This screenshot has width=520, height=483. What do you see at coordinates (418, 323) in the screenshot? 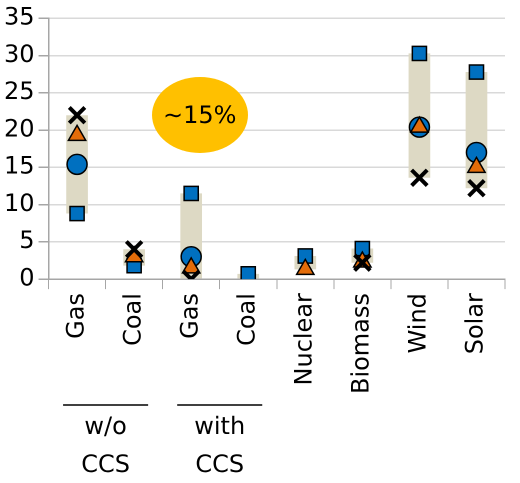
I see `x-tick-label: Wind` at bounding box center [418, 323].